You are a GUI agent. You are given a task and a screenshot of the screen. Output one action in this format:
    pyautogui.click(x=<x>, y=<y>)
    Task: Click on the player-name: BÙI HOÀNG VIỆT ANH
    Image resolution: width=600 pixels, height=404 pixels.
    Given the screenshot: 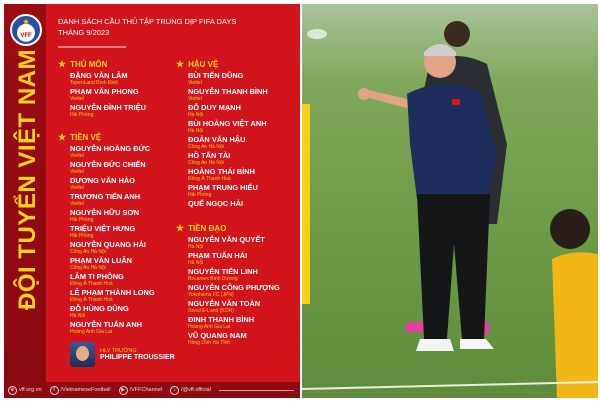 What is the action you would take?
    pyautogui.click(x=227, y=123)
    